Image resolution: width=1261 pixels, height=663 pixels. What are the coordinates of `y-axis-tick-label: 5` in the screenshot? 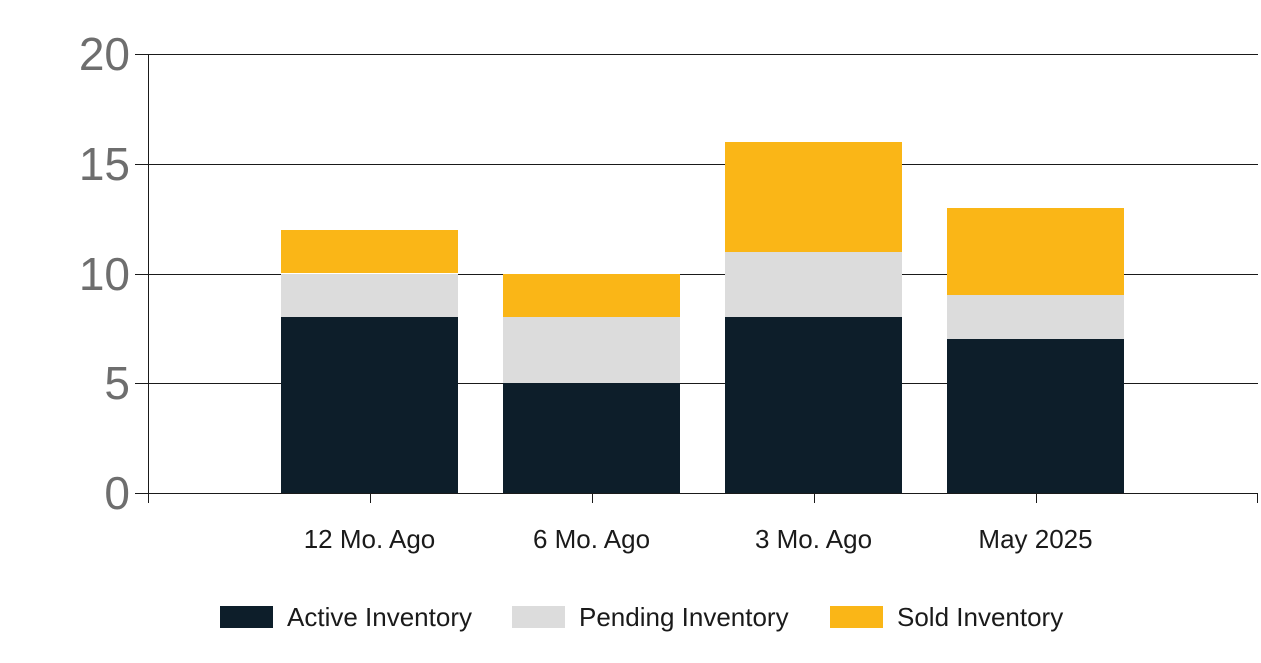 It's located at (117, 383).